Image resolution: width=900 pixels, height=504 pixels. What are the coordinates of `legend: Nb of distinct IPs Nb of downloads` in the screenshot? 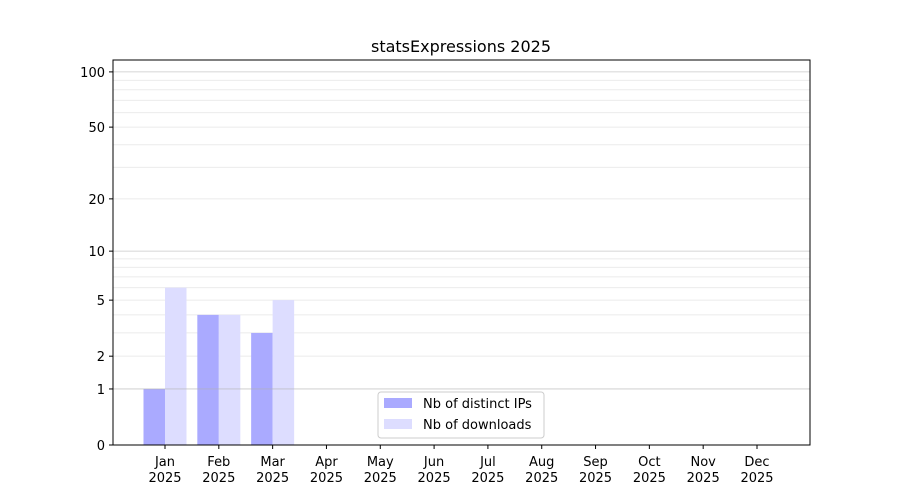 It's located at (461, 415).